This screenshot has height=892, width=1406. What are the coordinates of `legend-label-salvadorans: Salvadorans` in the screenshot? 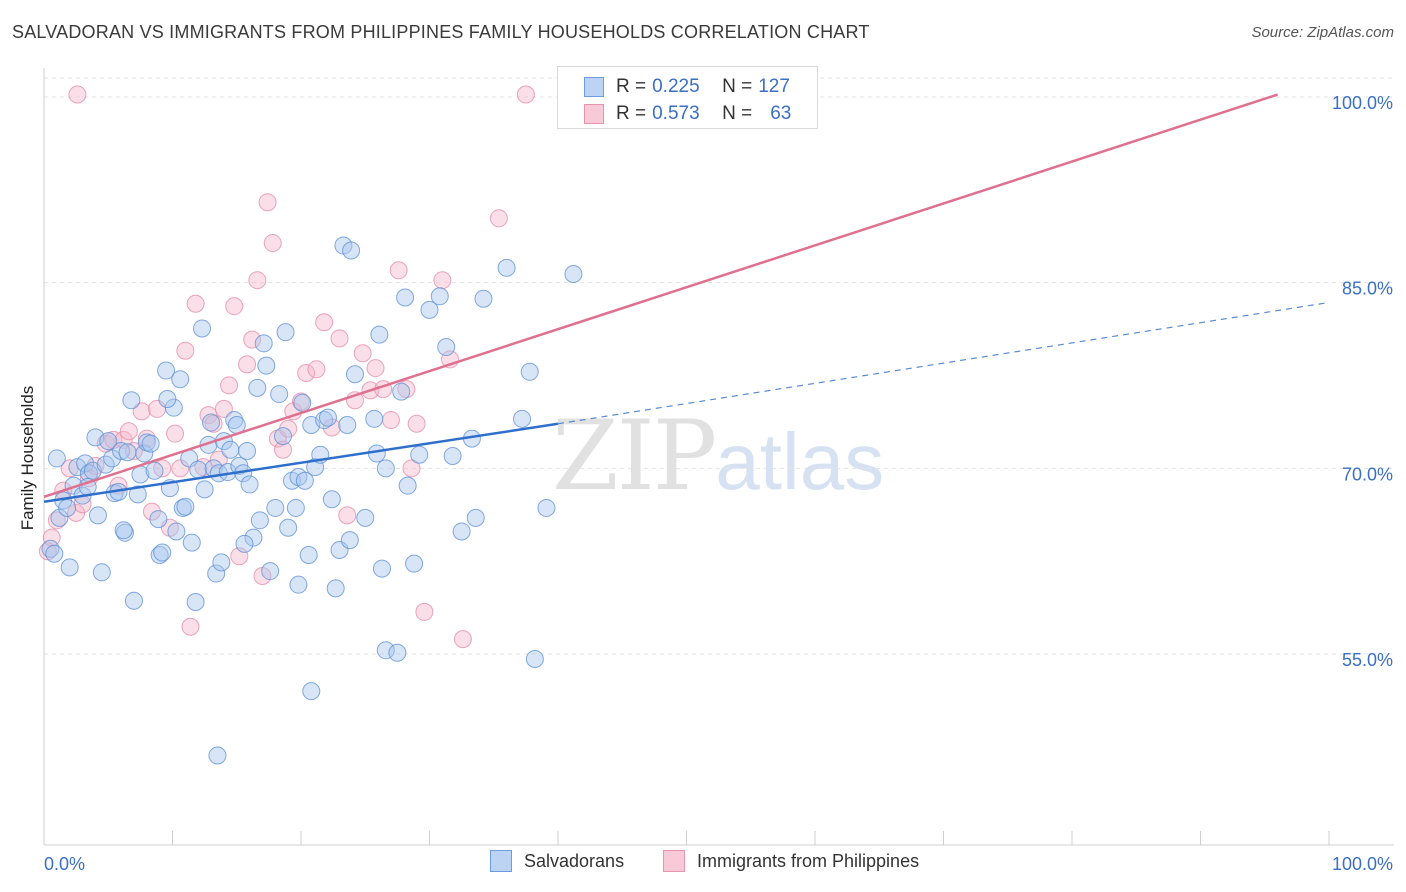 It's located at (574, 860).